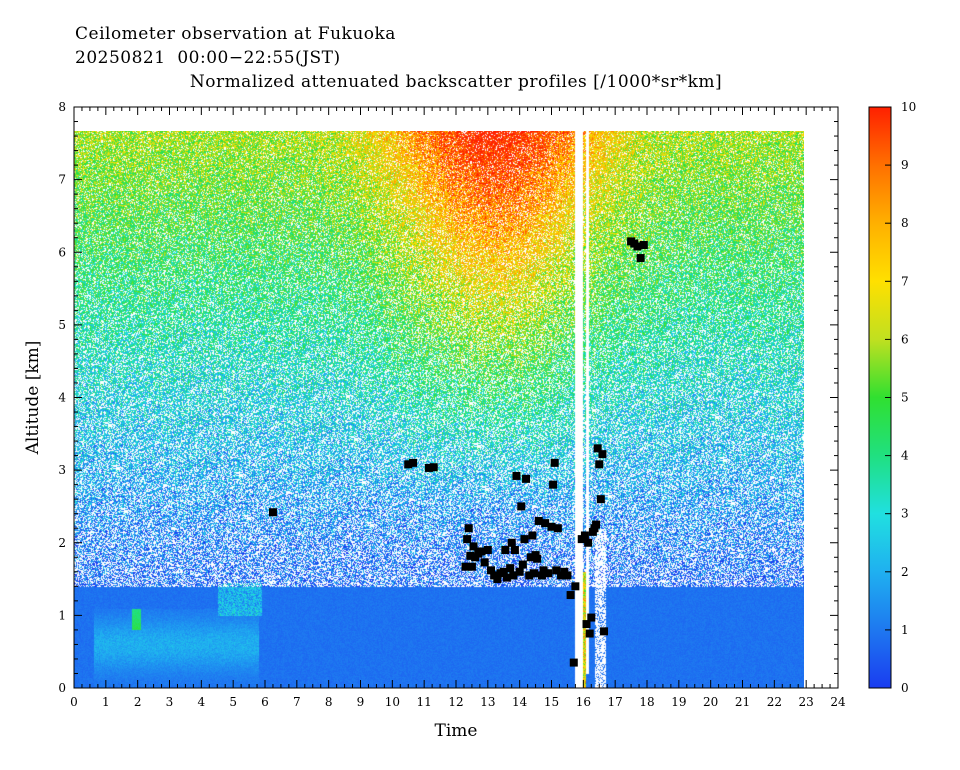  Describe the element at coordinates (710, 702) in the screenshot. I see `x-tick-label: 20` at that location.